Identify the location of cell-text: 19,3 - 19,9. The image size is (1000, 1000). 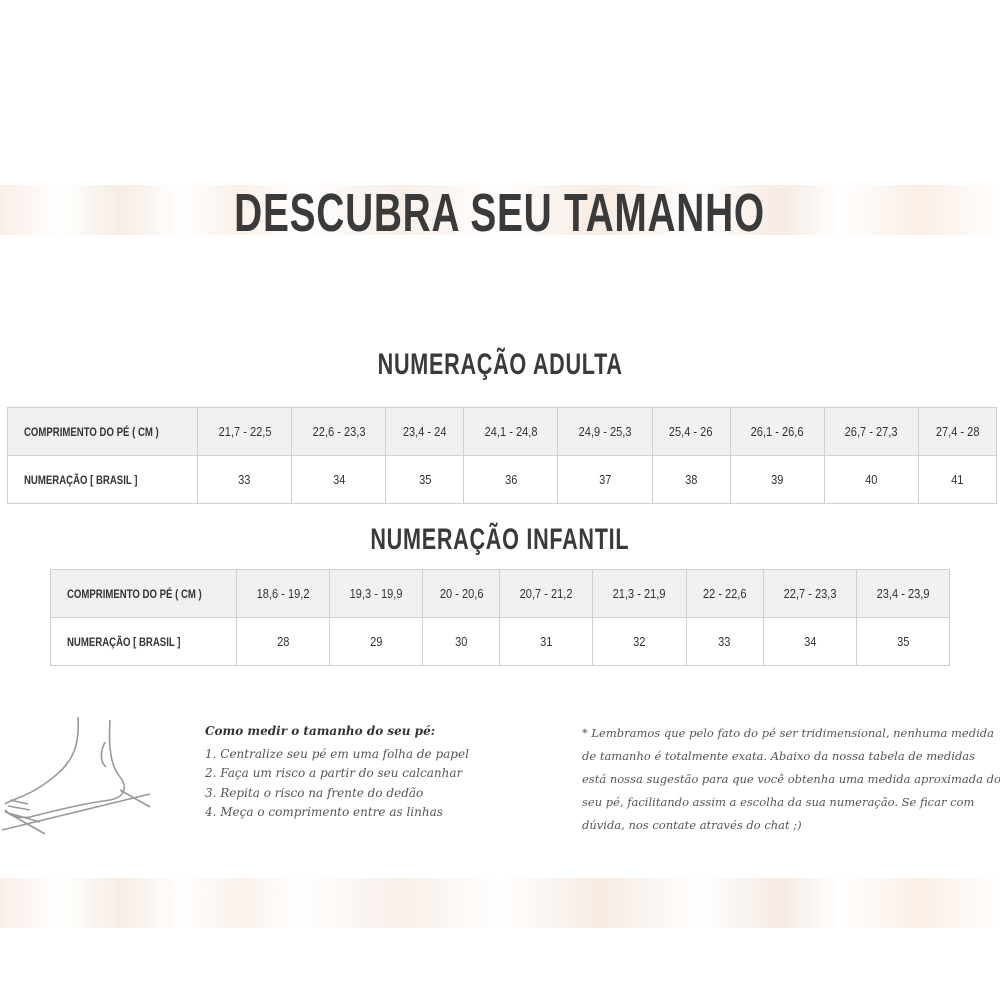
(376, 593).